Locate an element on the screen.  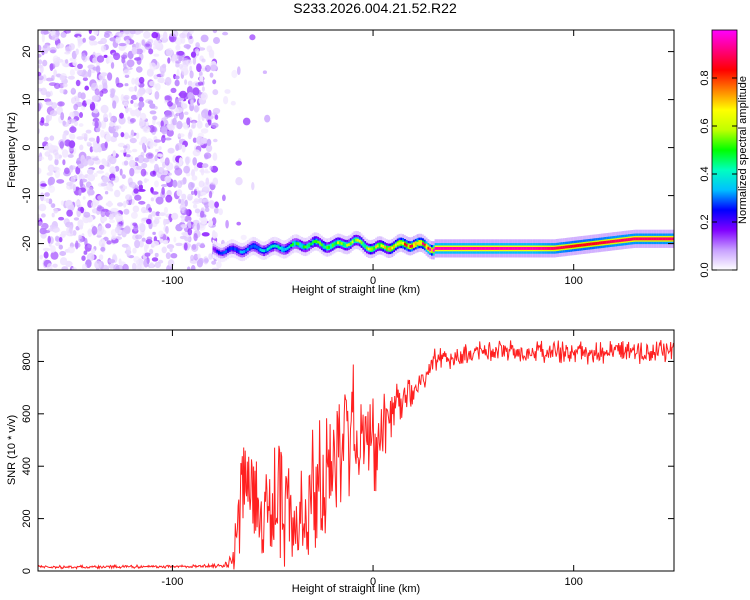
x-tick-label: -100 is located at coordinates (172, 582).